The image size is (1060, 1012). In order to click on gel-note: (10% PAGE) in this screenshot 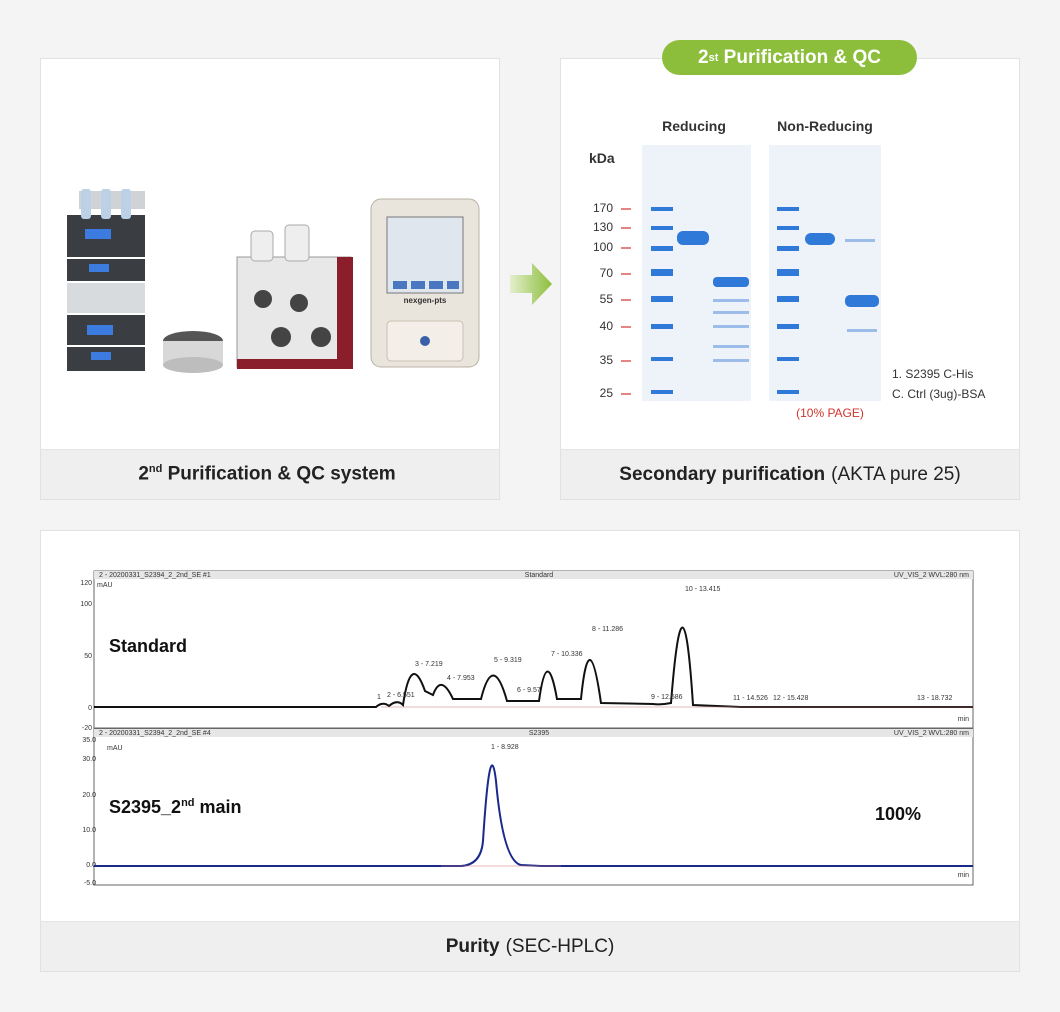, I will do `click(830, 413)`.